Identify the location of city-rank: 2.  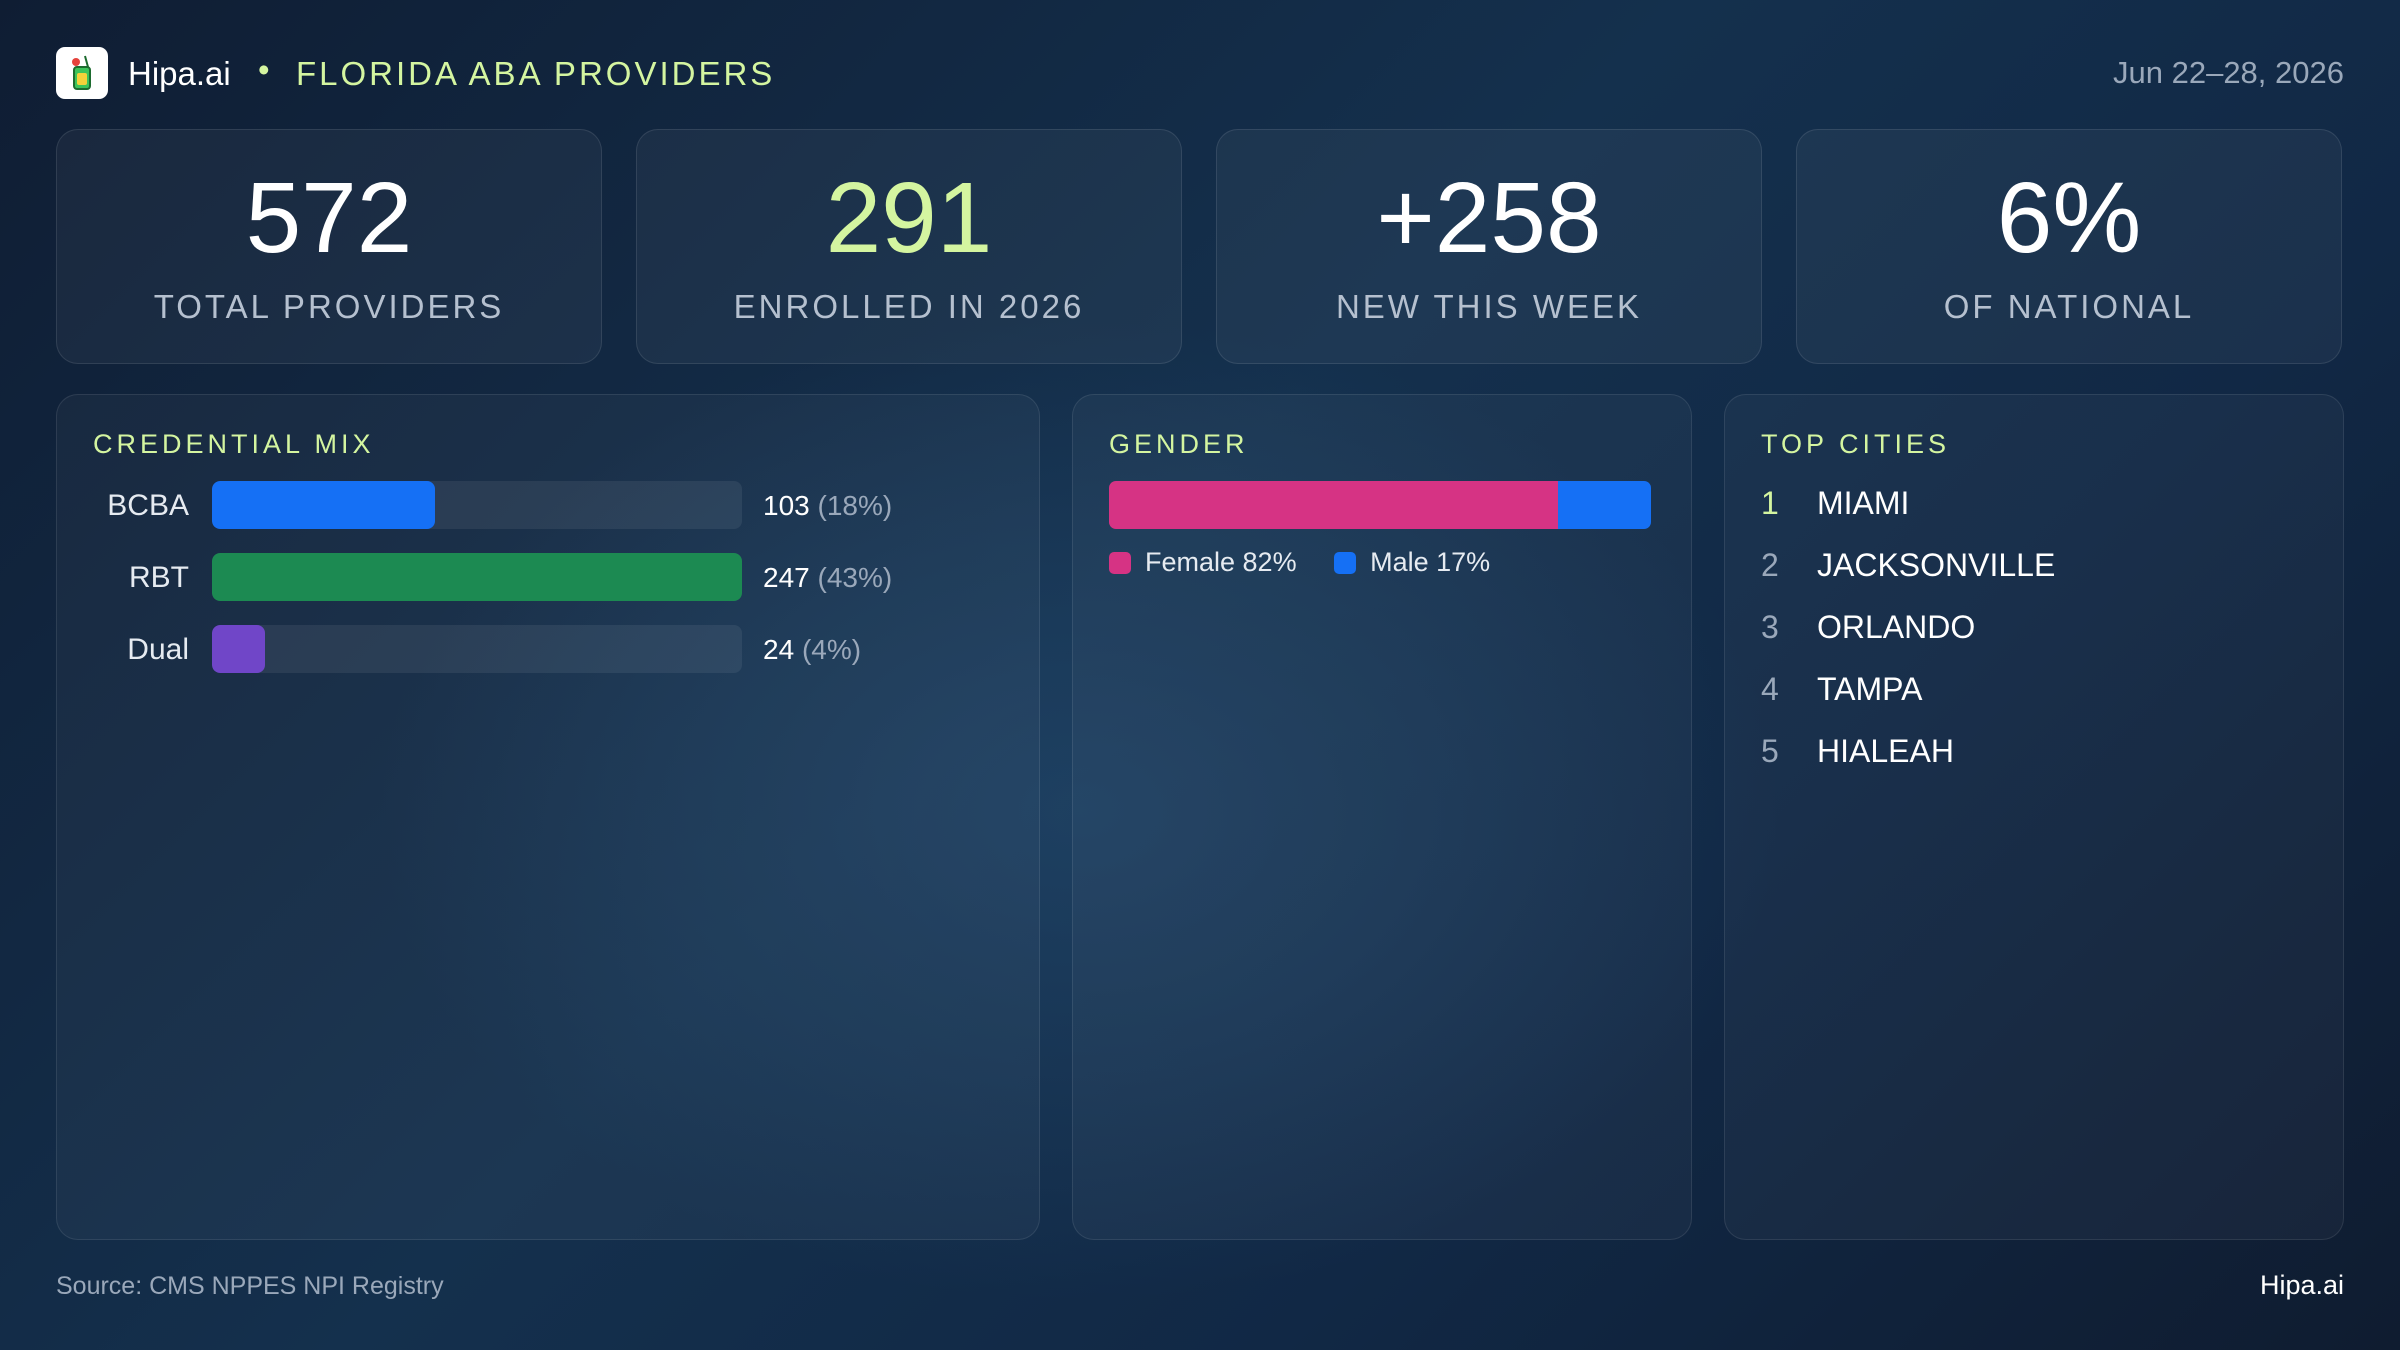
(1770, 565).